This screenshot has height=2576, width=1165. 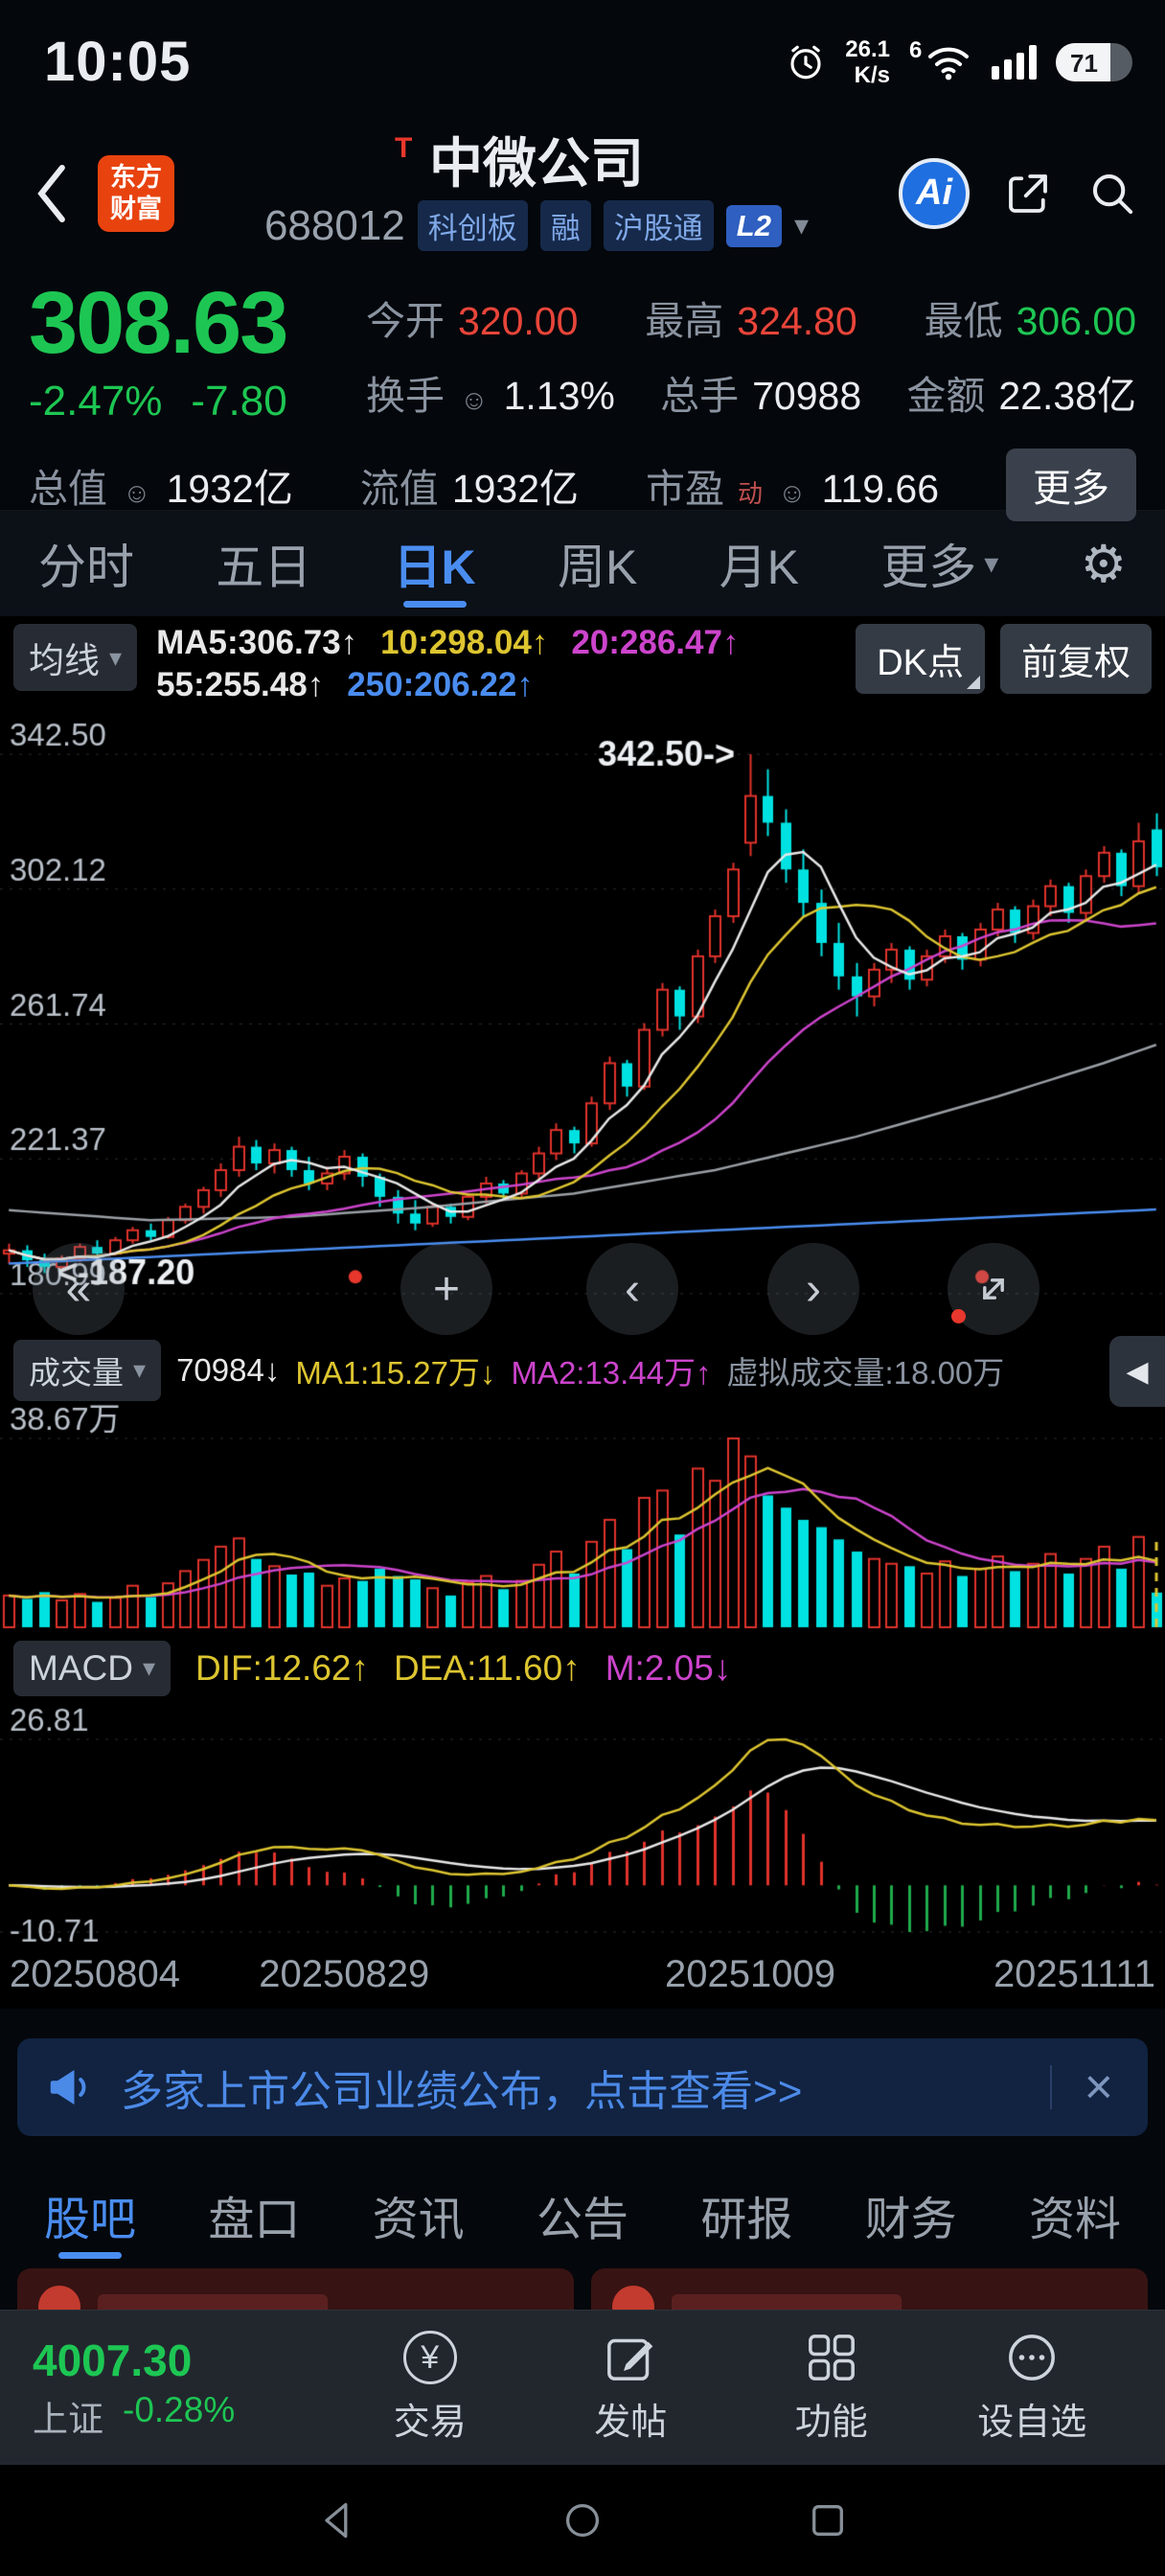 What do you see at coordinates (656, 642) in the screenshot?
I see `ma20-legend: 20:286.47↑` at bounding box center [656, 642].